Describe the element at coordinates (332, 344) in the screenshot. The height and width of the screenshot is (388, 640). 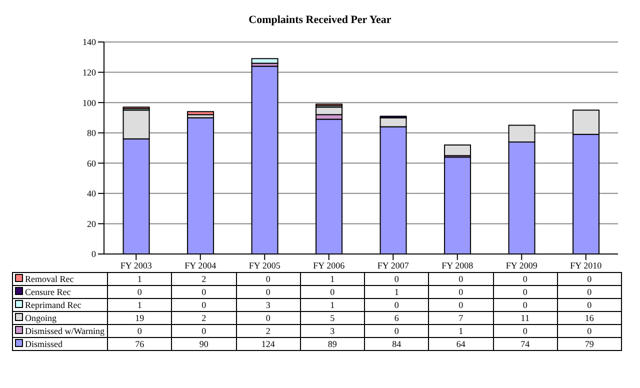
I see `data-label: 89` at that location.